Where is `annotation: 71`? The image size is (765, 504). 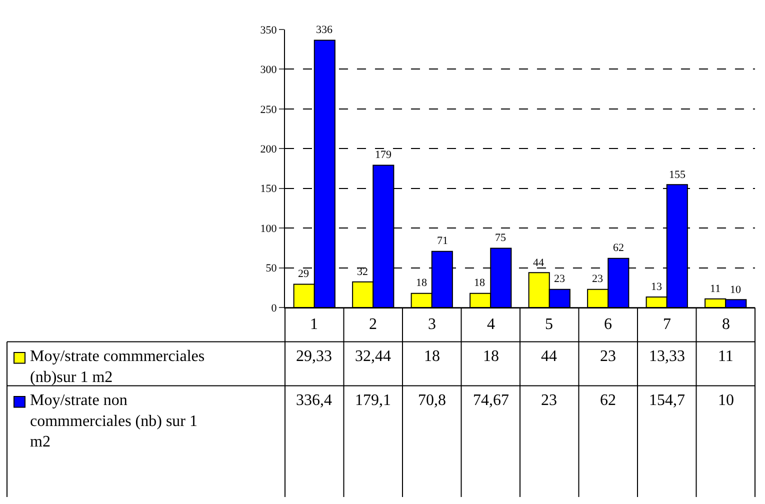
annotation: 71 is located at coordinates (442, 241).